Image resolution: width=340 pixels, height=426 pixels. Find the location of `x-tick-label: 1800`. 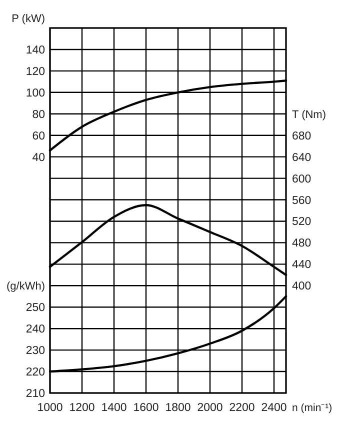

x-tick-label: 1800 is located at coordinates (178, 408).